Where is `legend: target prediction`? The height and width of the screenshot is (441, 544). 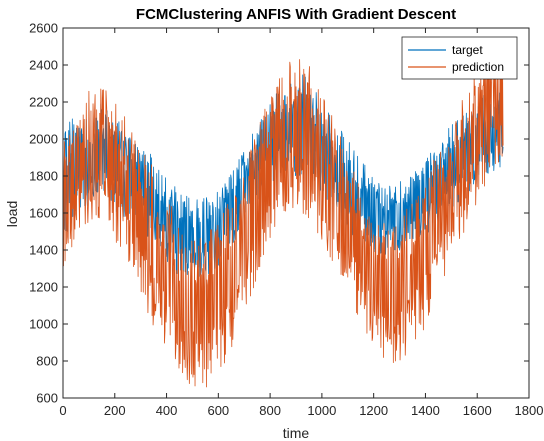
legend: target prediction is located at coordinates (459, 58).